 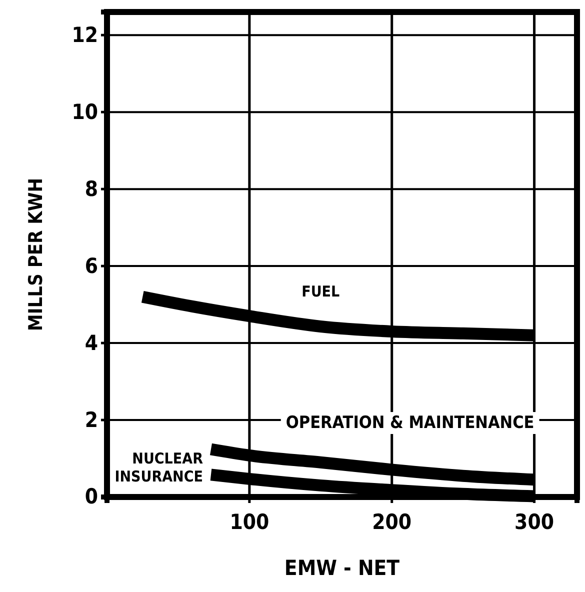 I want to click on y-tick-label: 10, so click(x=85, y=112).